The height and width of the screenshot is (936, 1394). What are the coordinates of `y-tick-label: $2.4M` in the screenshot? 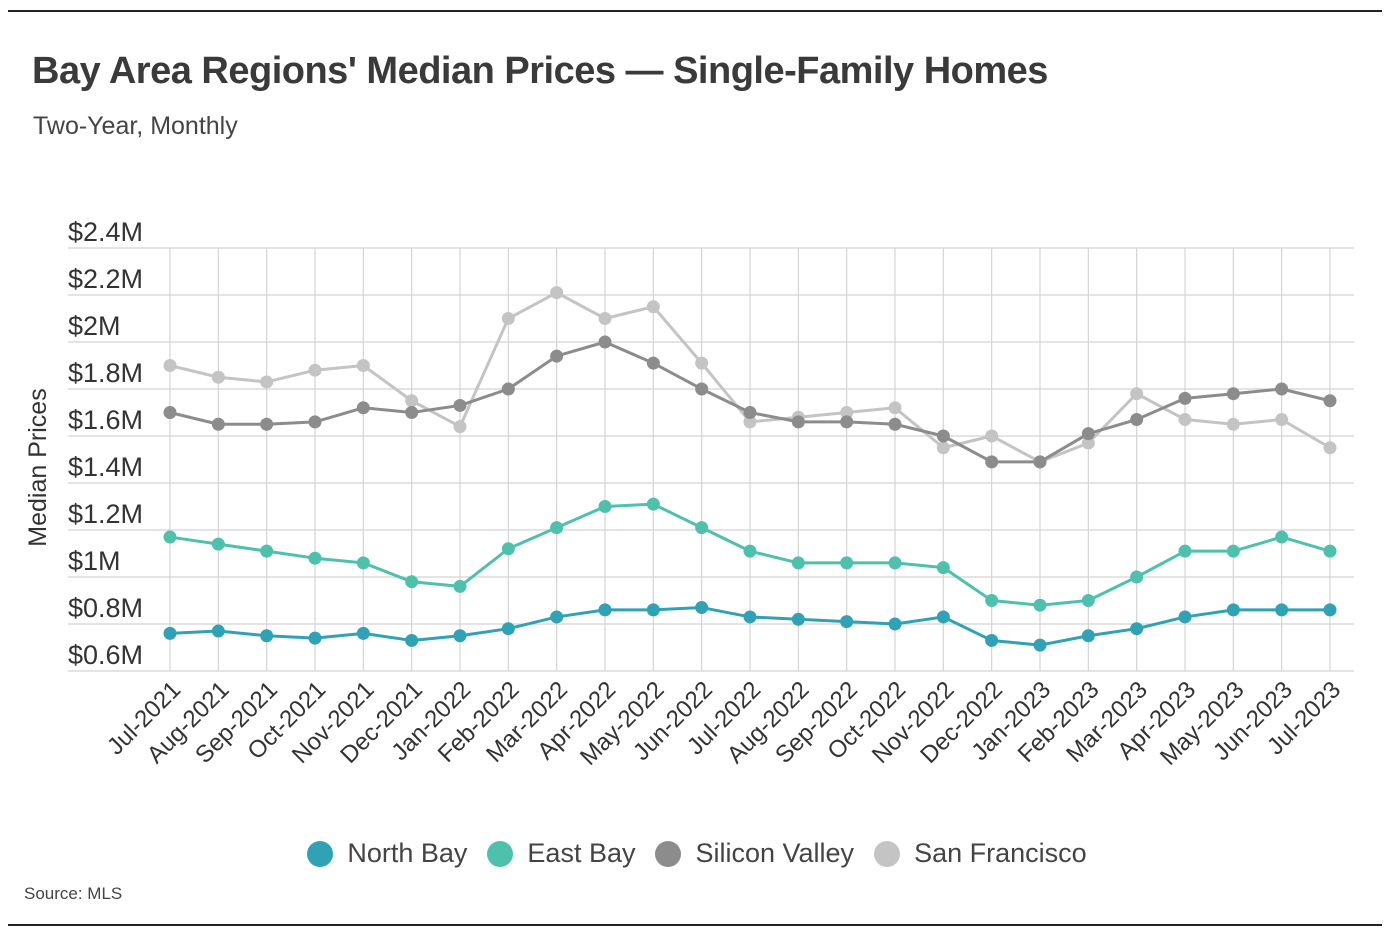 It's located at (105, 232).